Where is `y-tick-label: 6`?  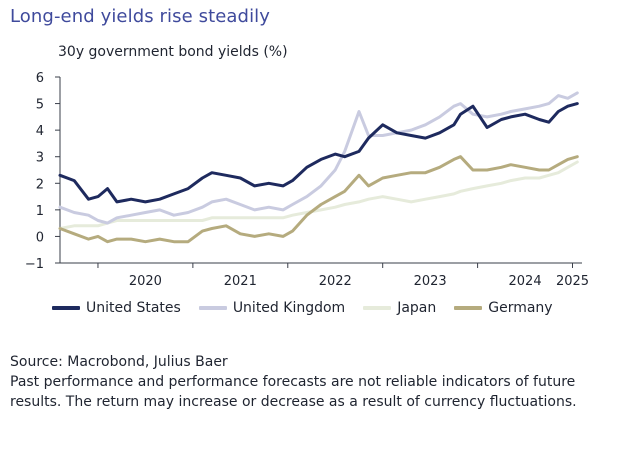
y-tick-label: 6 is located at coordinates (40, 78).